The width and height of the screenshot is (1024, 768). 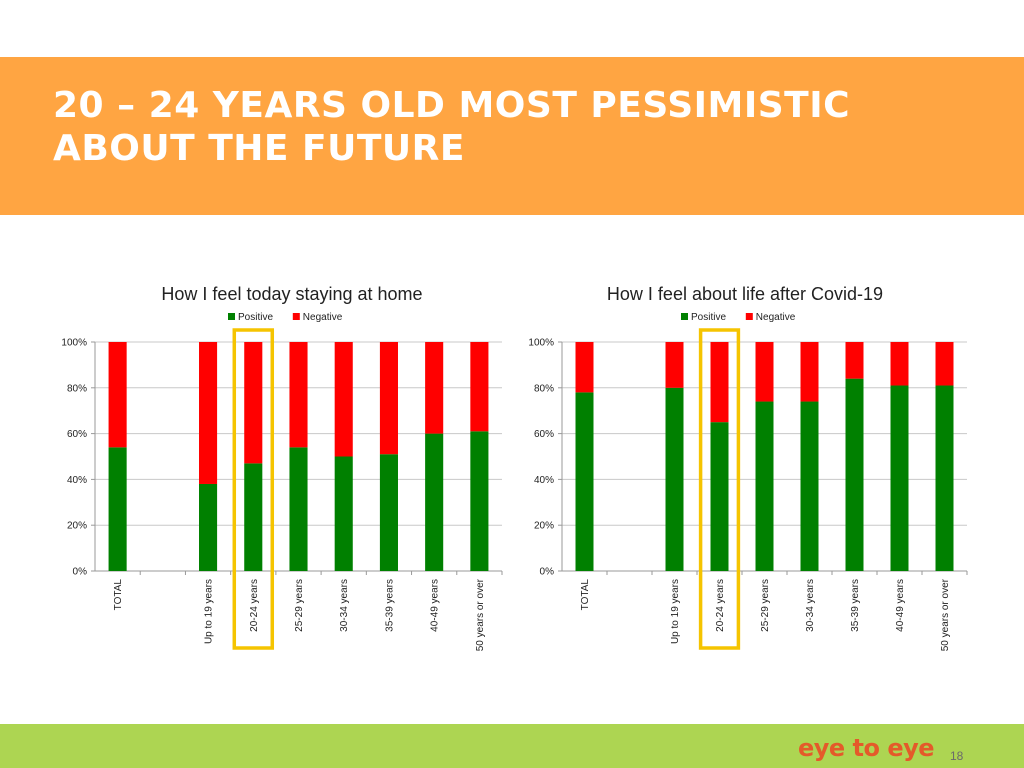 What do you see at coordinates (291, 294) in the screenshot?
I see `chart-title: How I feel today staying at home` at bounding box center [291, 294].